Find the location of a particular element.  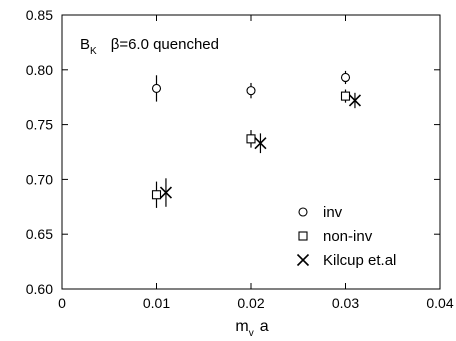

y-tick-label: 0.85 is located at coordinates (39, 15).